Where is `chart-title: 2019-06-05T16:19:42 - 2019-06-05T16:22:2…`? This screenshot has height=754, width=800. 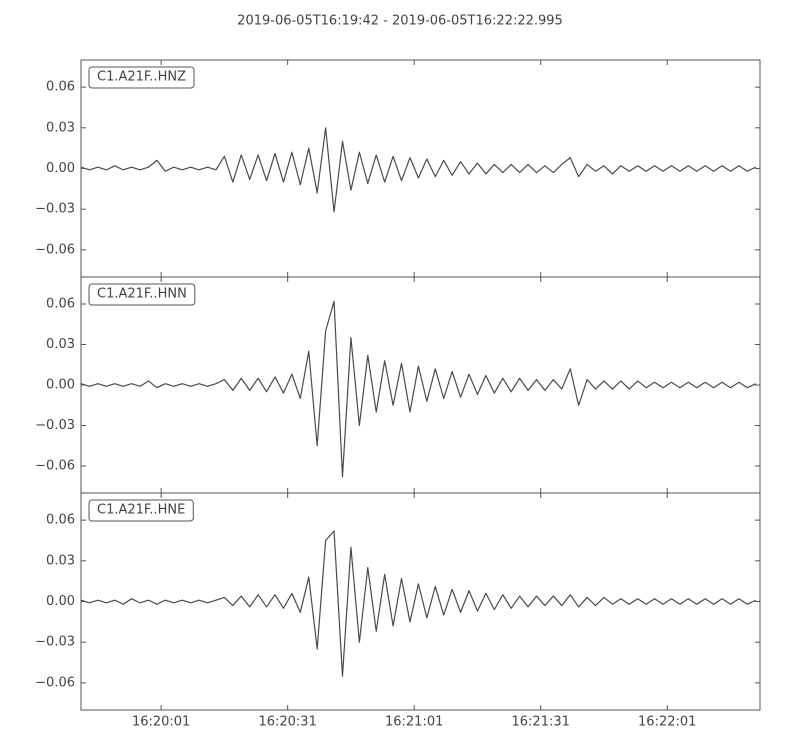 chart-title: 2019-06-05T16:19:42 - 2019-06-05T16:22:2… is located at coordinates (400, 21).